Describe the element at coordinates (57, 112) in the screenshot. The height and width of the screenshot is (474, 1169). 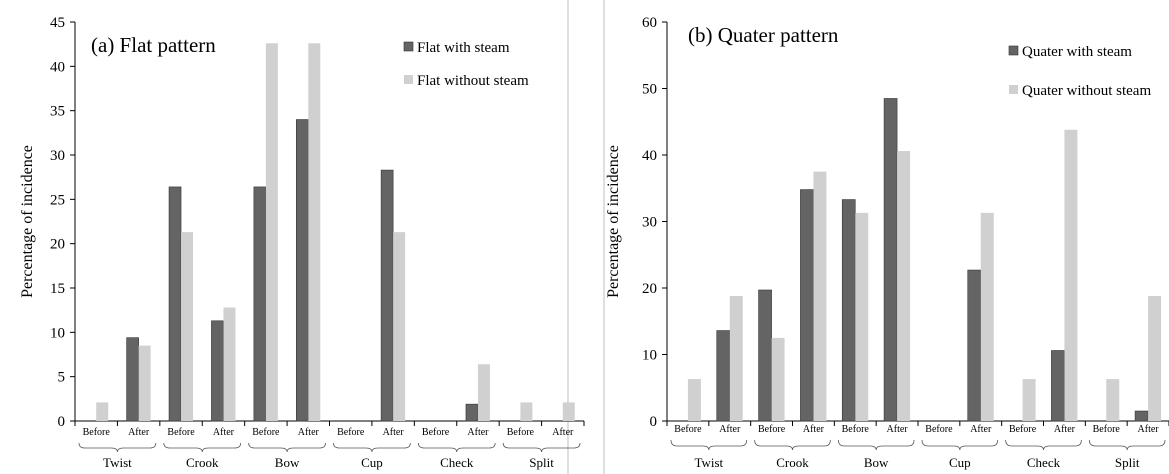
I see `y-tick-label: 35` at that location.